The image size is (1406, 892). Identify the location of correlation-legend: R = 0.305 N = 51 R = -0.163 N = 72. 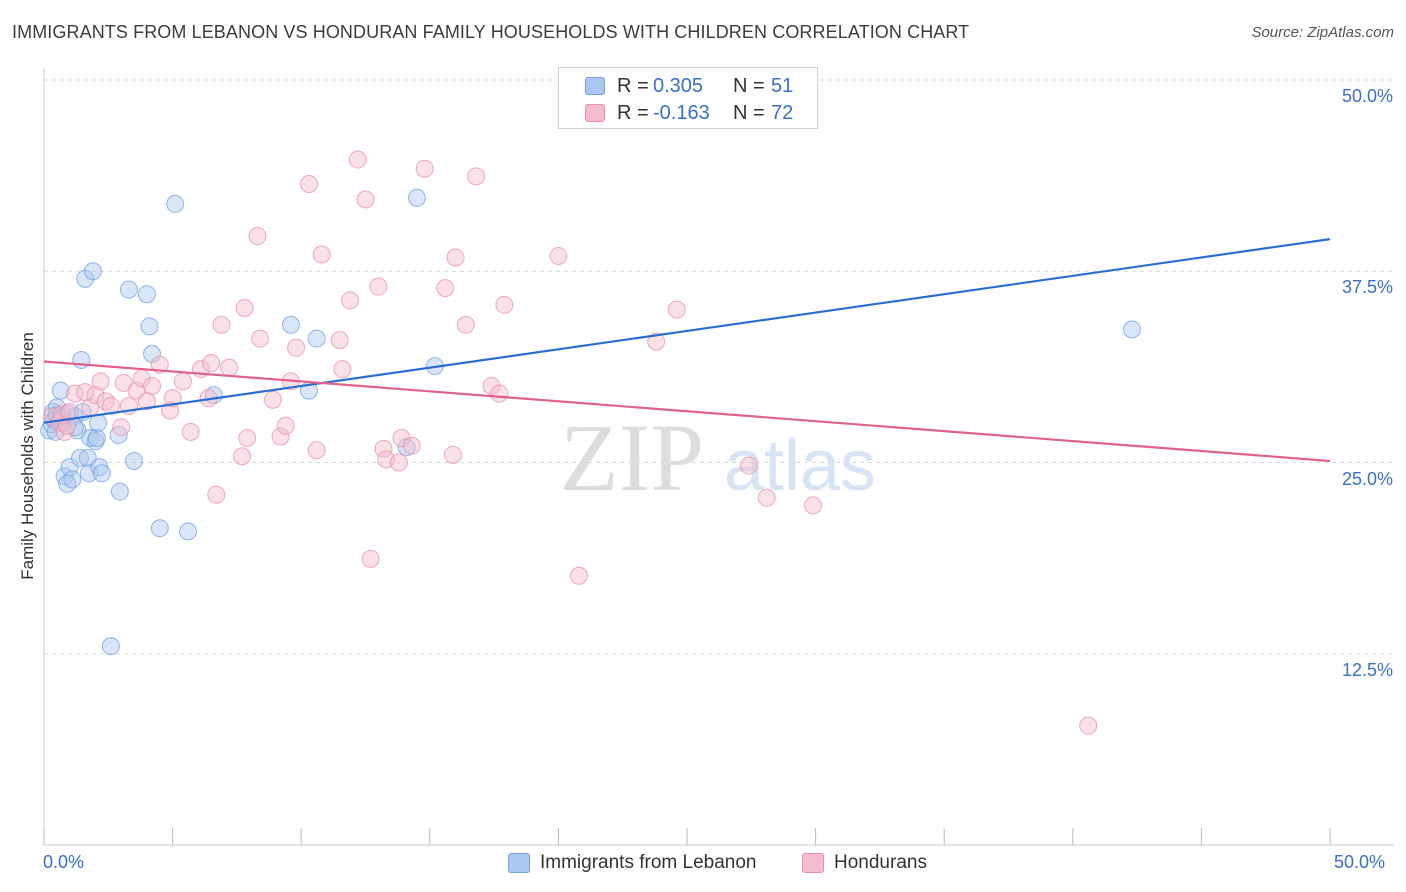
(688, 98).